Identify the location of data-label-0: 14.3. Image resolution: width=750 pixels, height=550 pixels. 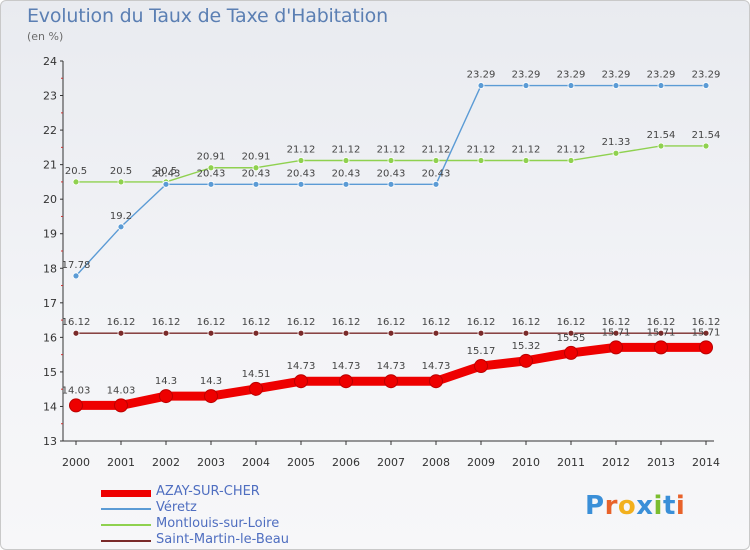
(211, 381).